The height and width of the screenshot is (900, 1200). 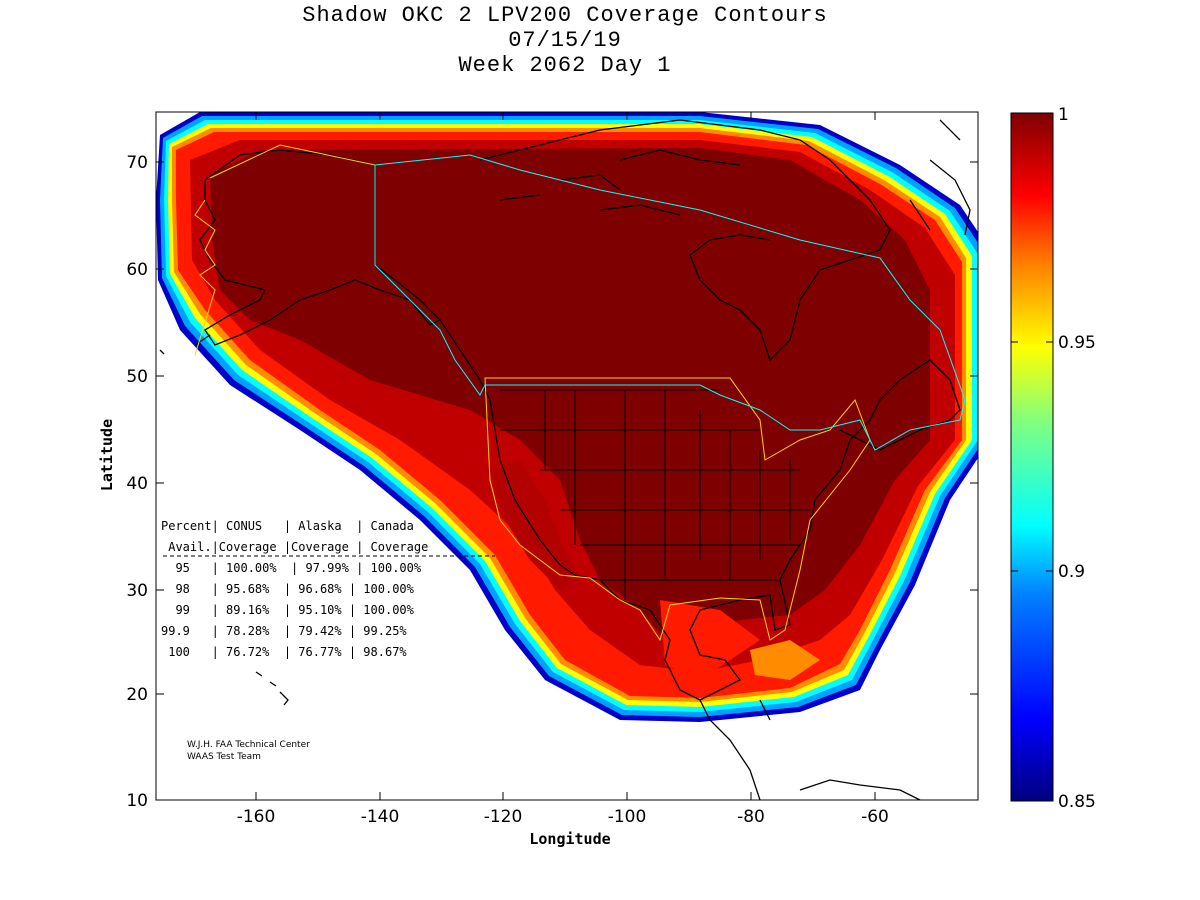 What do you see at coordinates (137, 163) in the screenshot?
I see `y-tick-label-70: 70` at bounding box center [137, 163].